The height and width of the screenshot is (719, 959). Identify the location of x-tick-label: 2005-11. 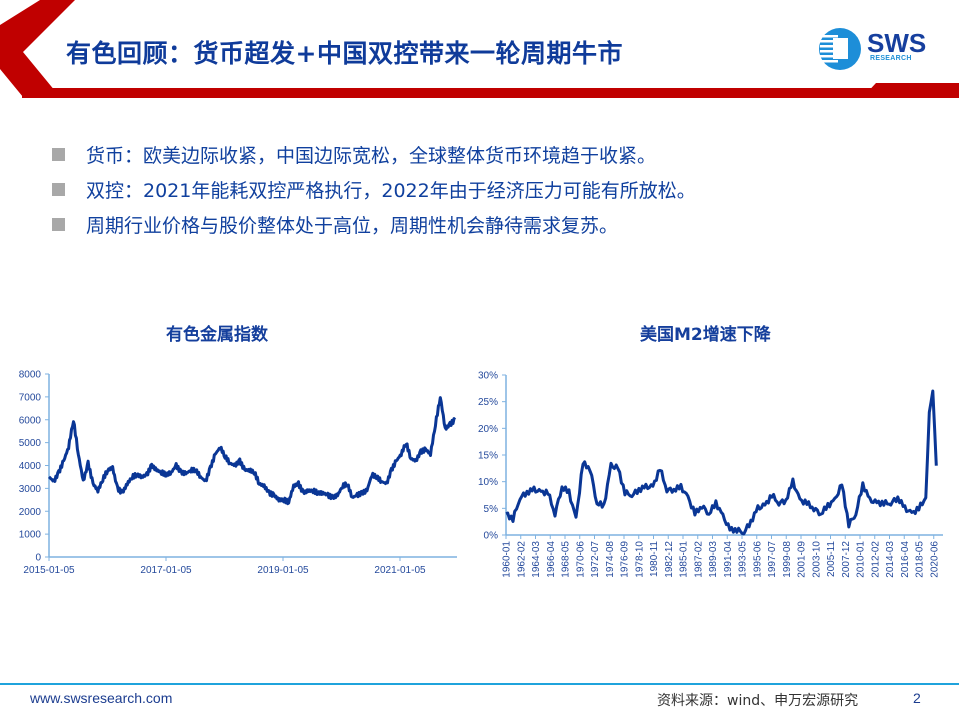
(831, 559).